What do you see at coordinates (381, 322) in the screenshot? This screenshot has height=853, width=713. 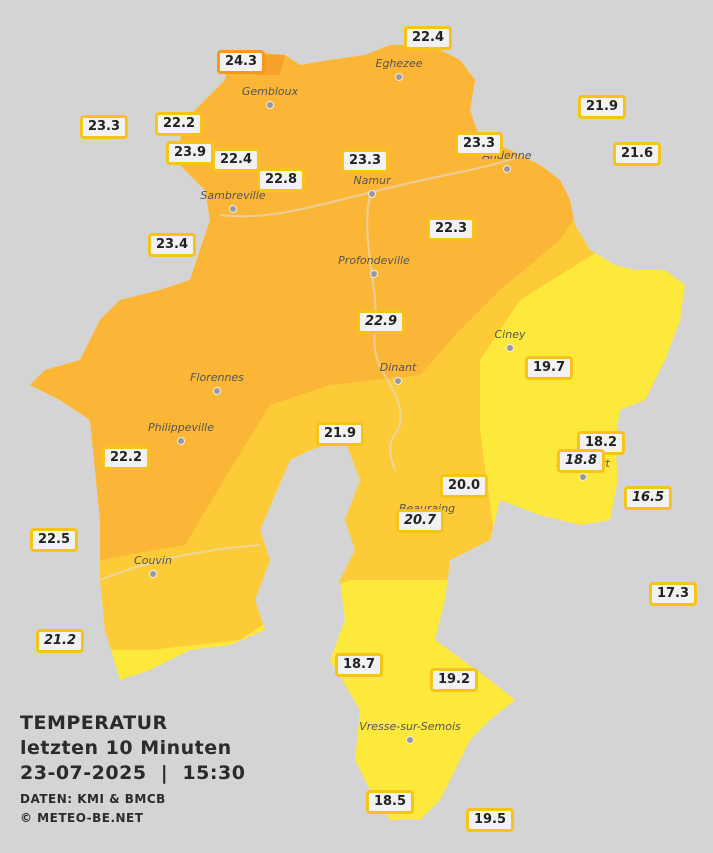 I see `station-value: 22.9` at bounding box center [381, 322].